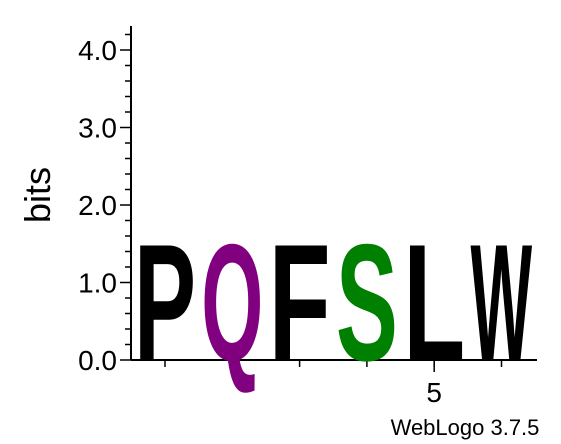  Describe the element at coordinates (97, 283) in the screenshot. I see `y-tick-label: 1.0` at that location.